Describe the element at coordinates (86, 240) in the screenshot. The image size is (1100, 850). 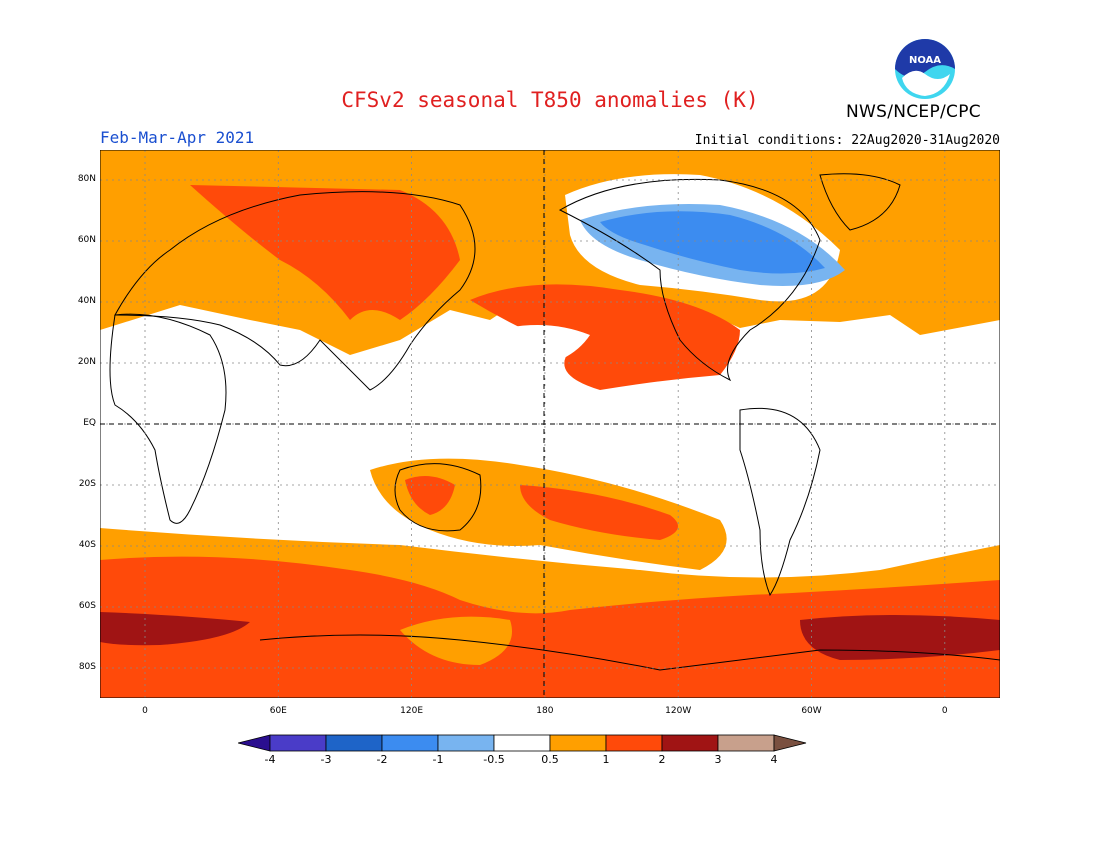
I see `lat-label: 60N` at that location.